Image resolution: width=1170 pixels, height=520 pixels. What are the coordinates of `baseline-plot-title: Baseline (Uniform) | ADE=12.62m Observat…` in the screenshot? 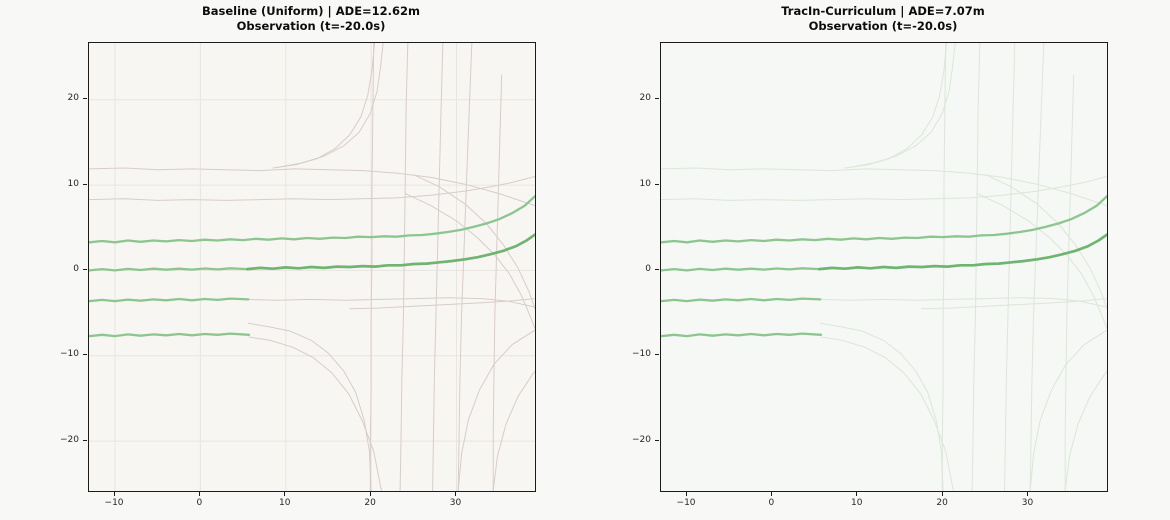 It's located at (311, 19).